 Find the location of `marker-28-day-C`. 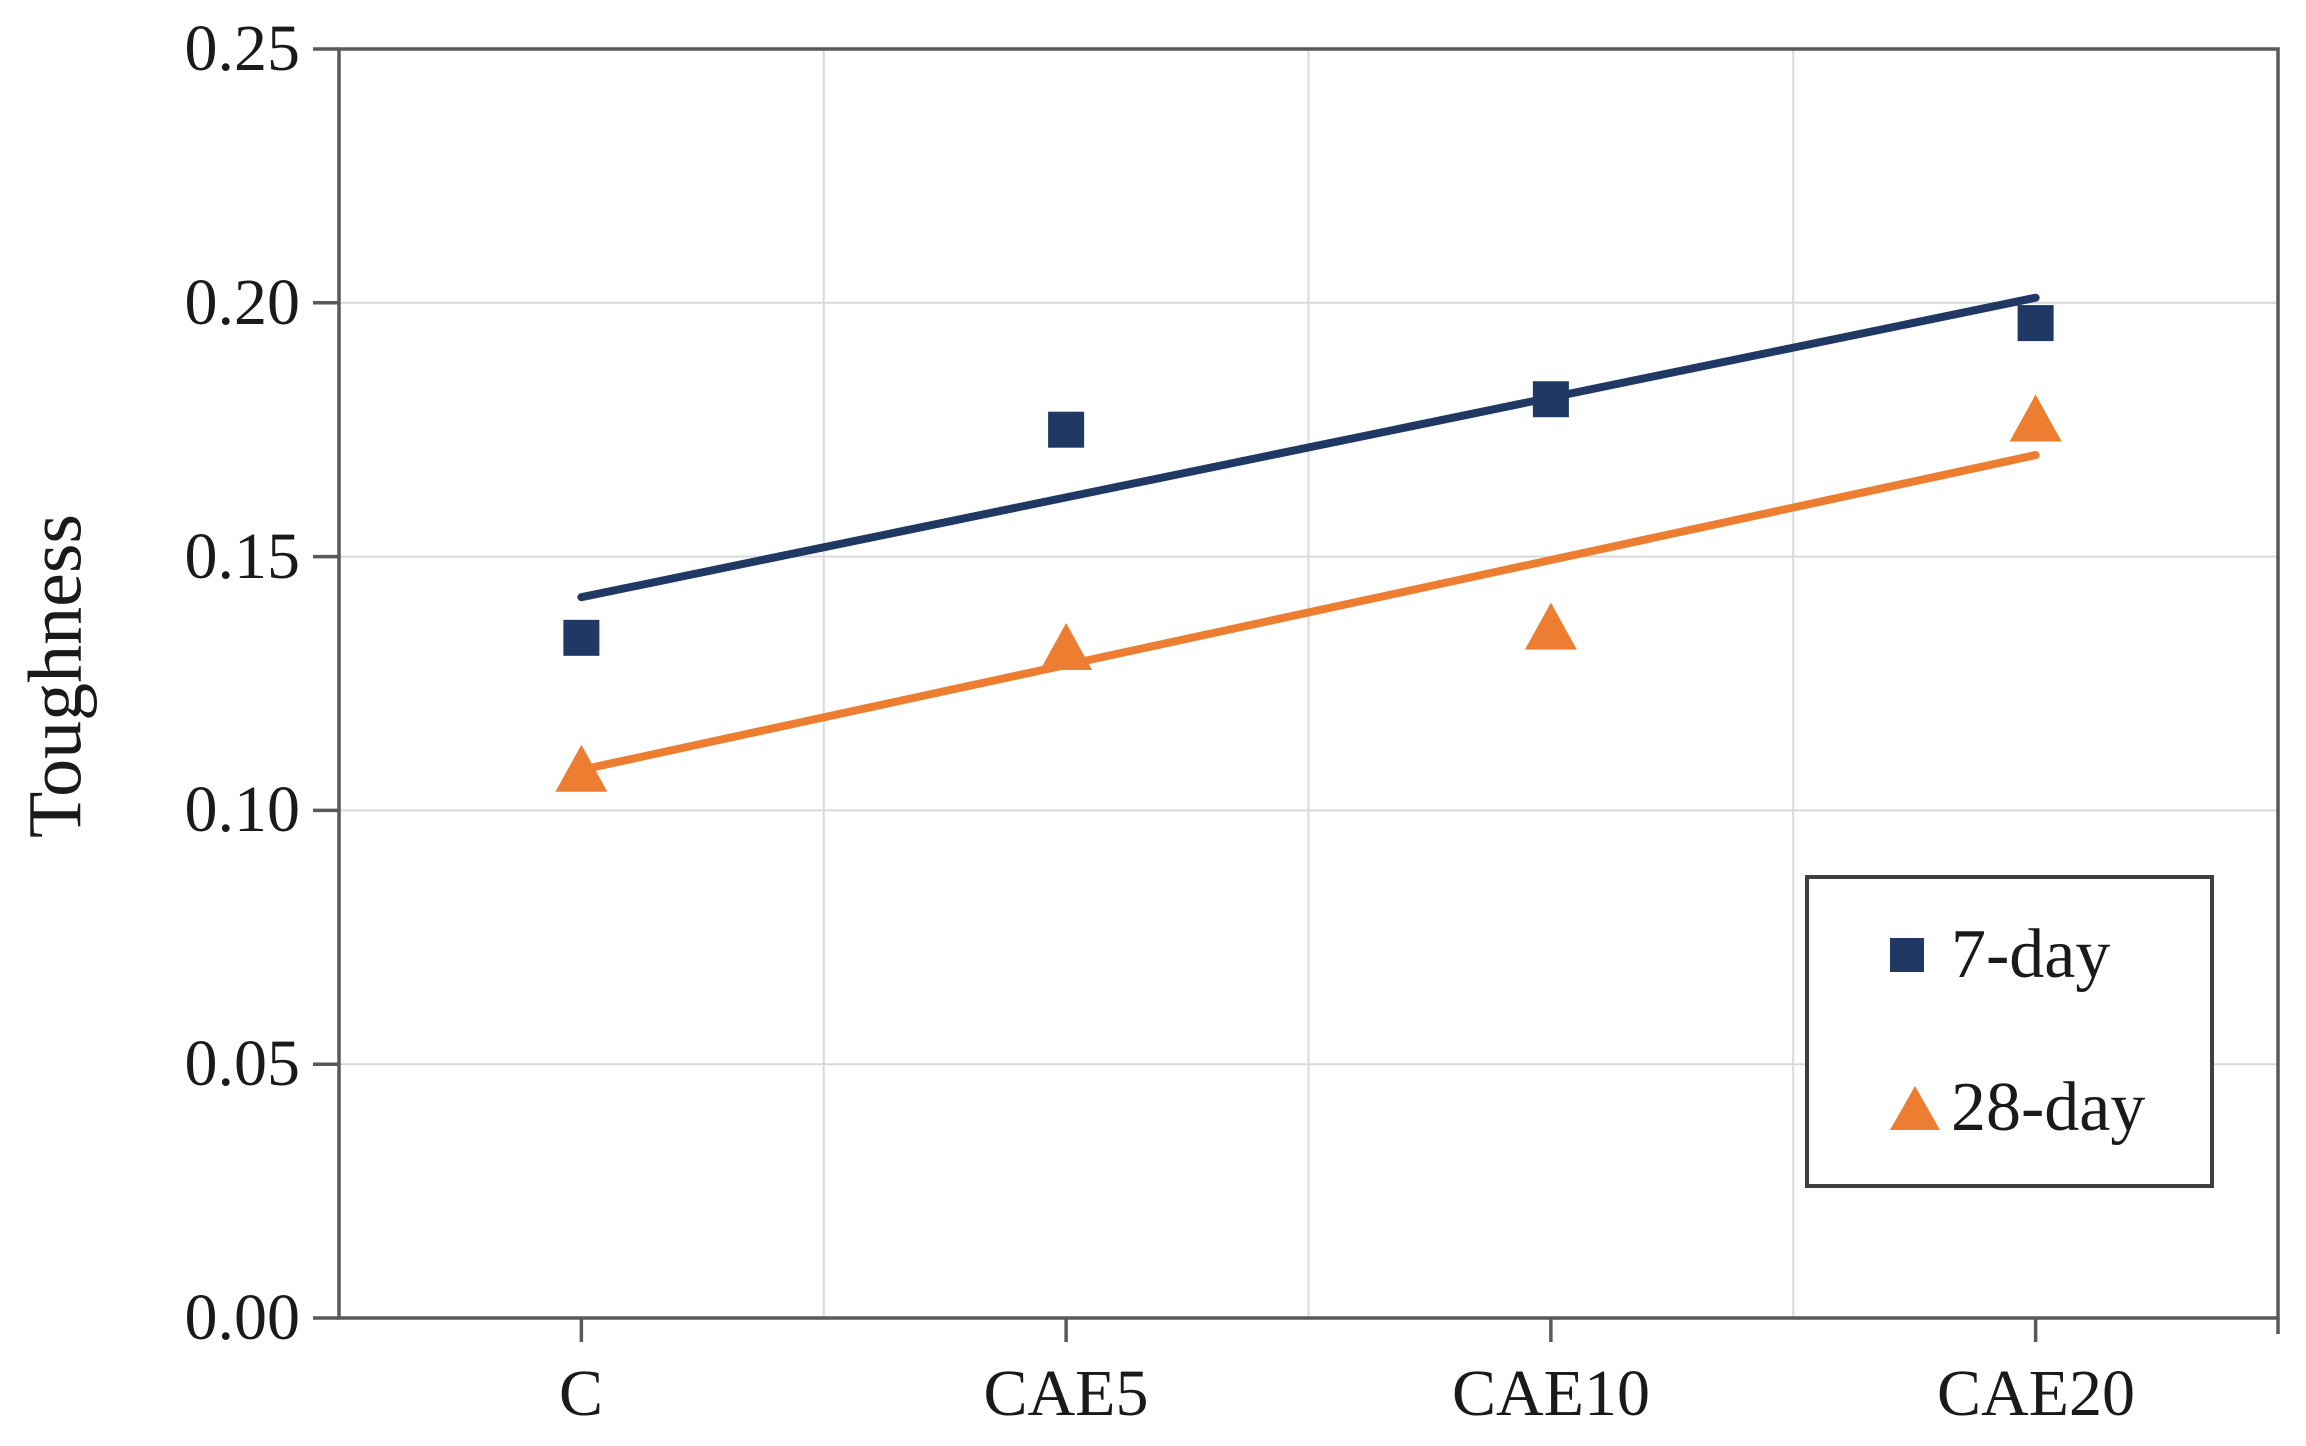

marker-28-day-C is located at coordinates (581, 768).